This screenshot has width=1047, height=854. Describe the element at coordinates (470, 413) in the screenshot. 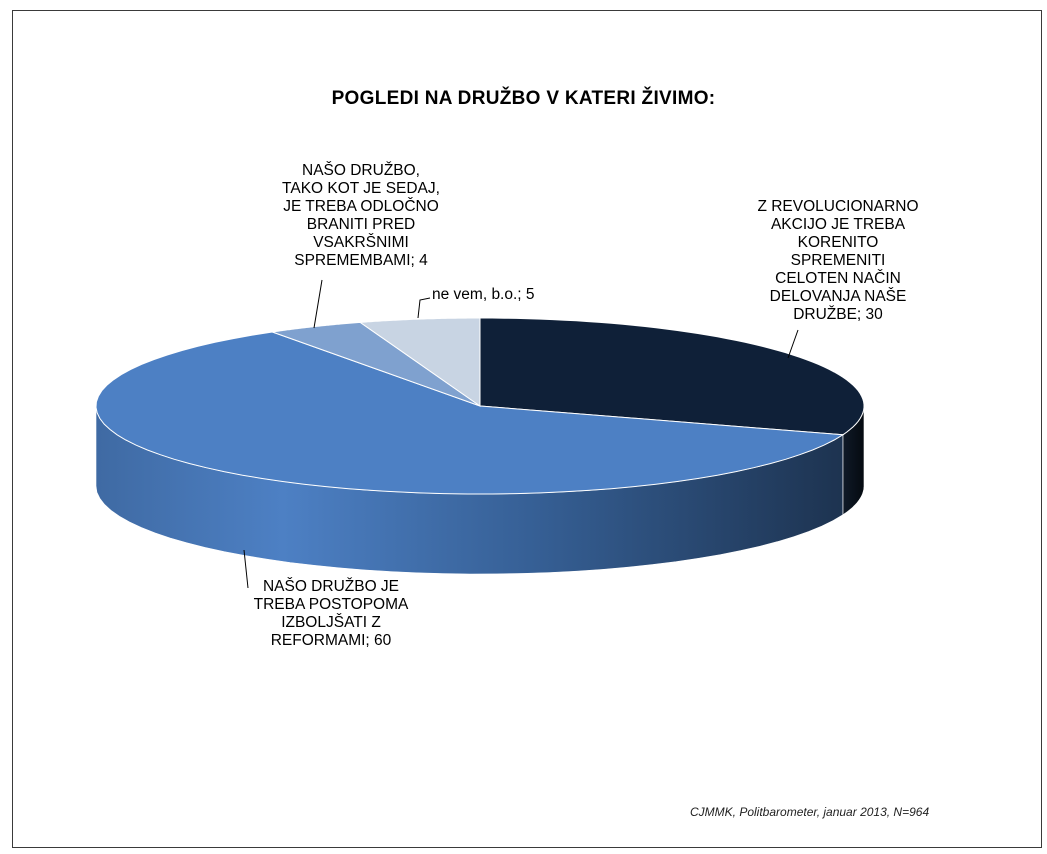

I see `slice-reform` at that location.